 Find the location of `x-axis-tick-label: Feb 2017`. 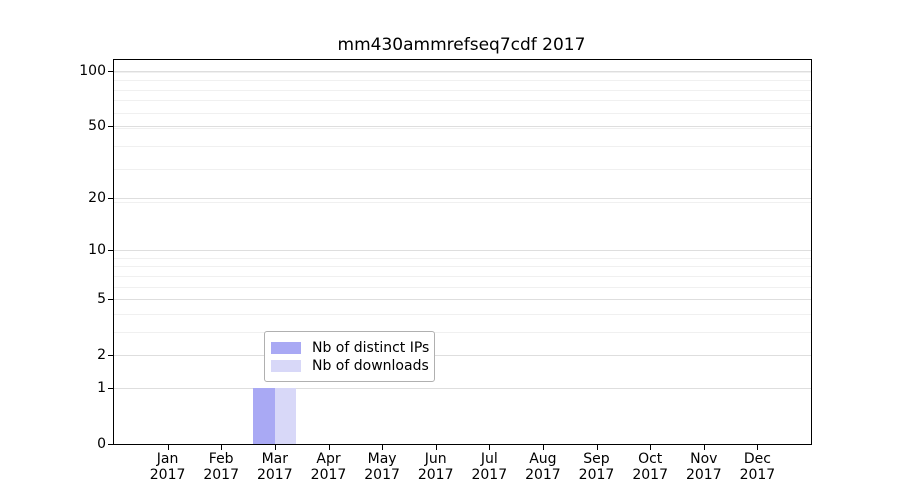

x-axis-tick-label: Feb 2017 is located at coordinates (221, 467).